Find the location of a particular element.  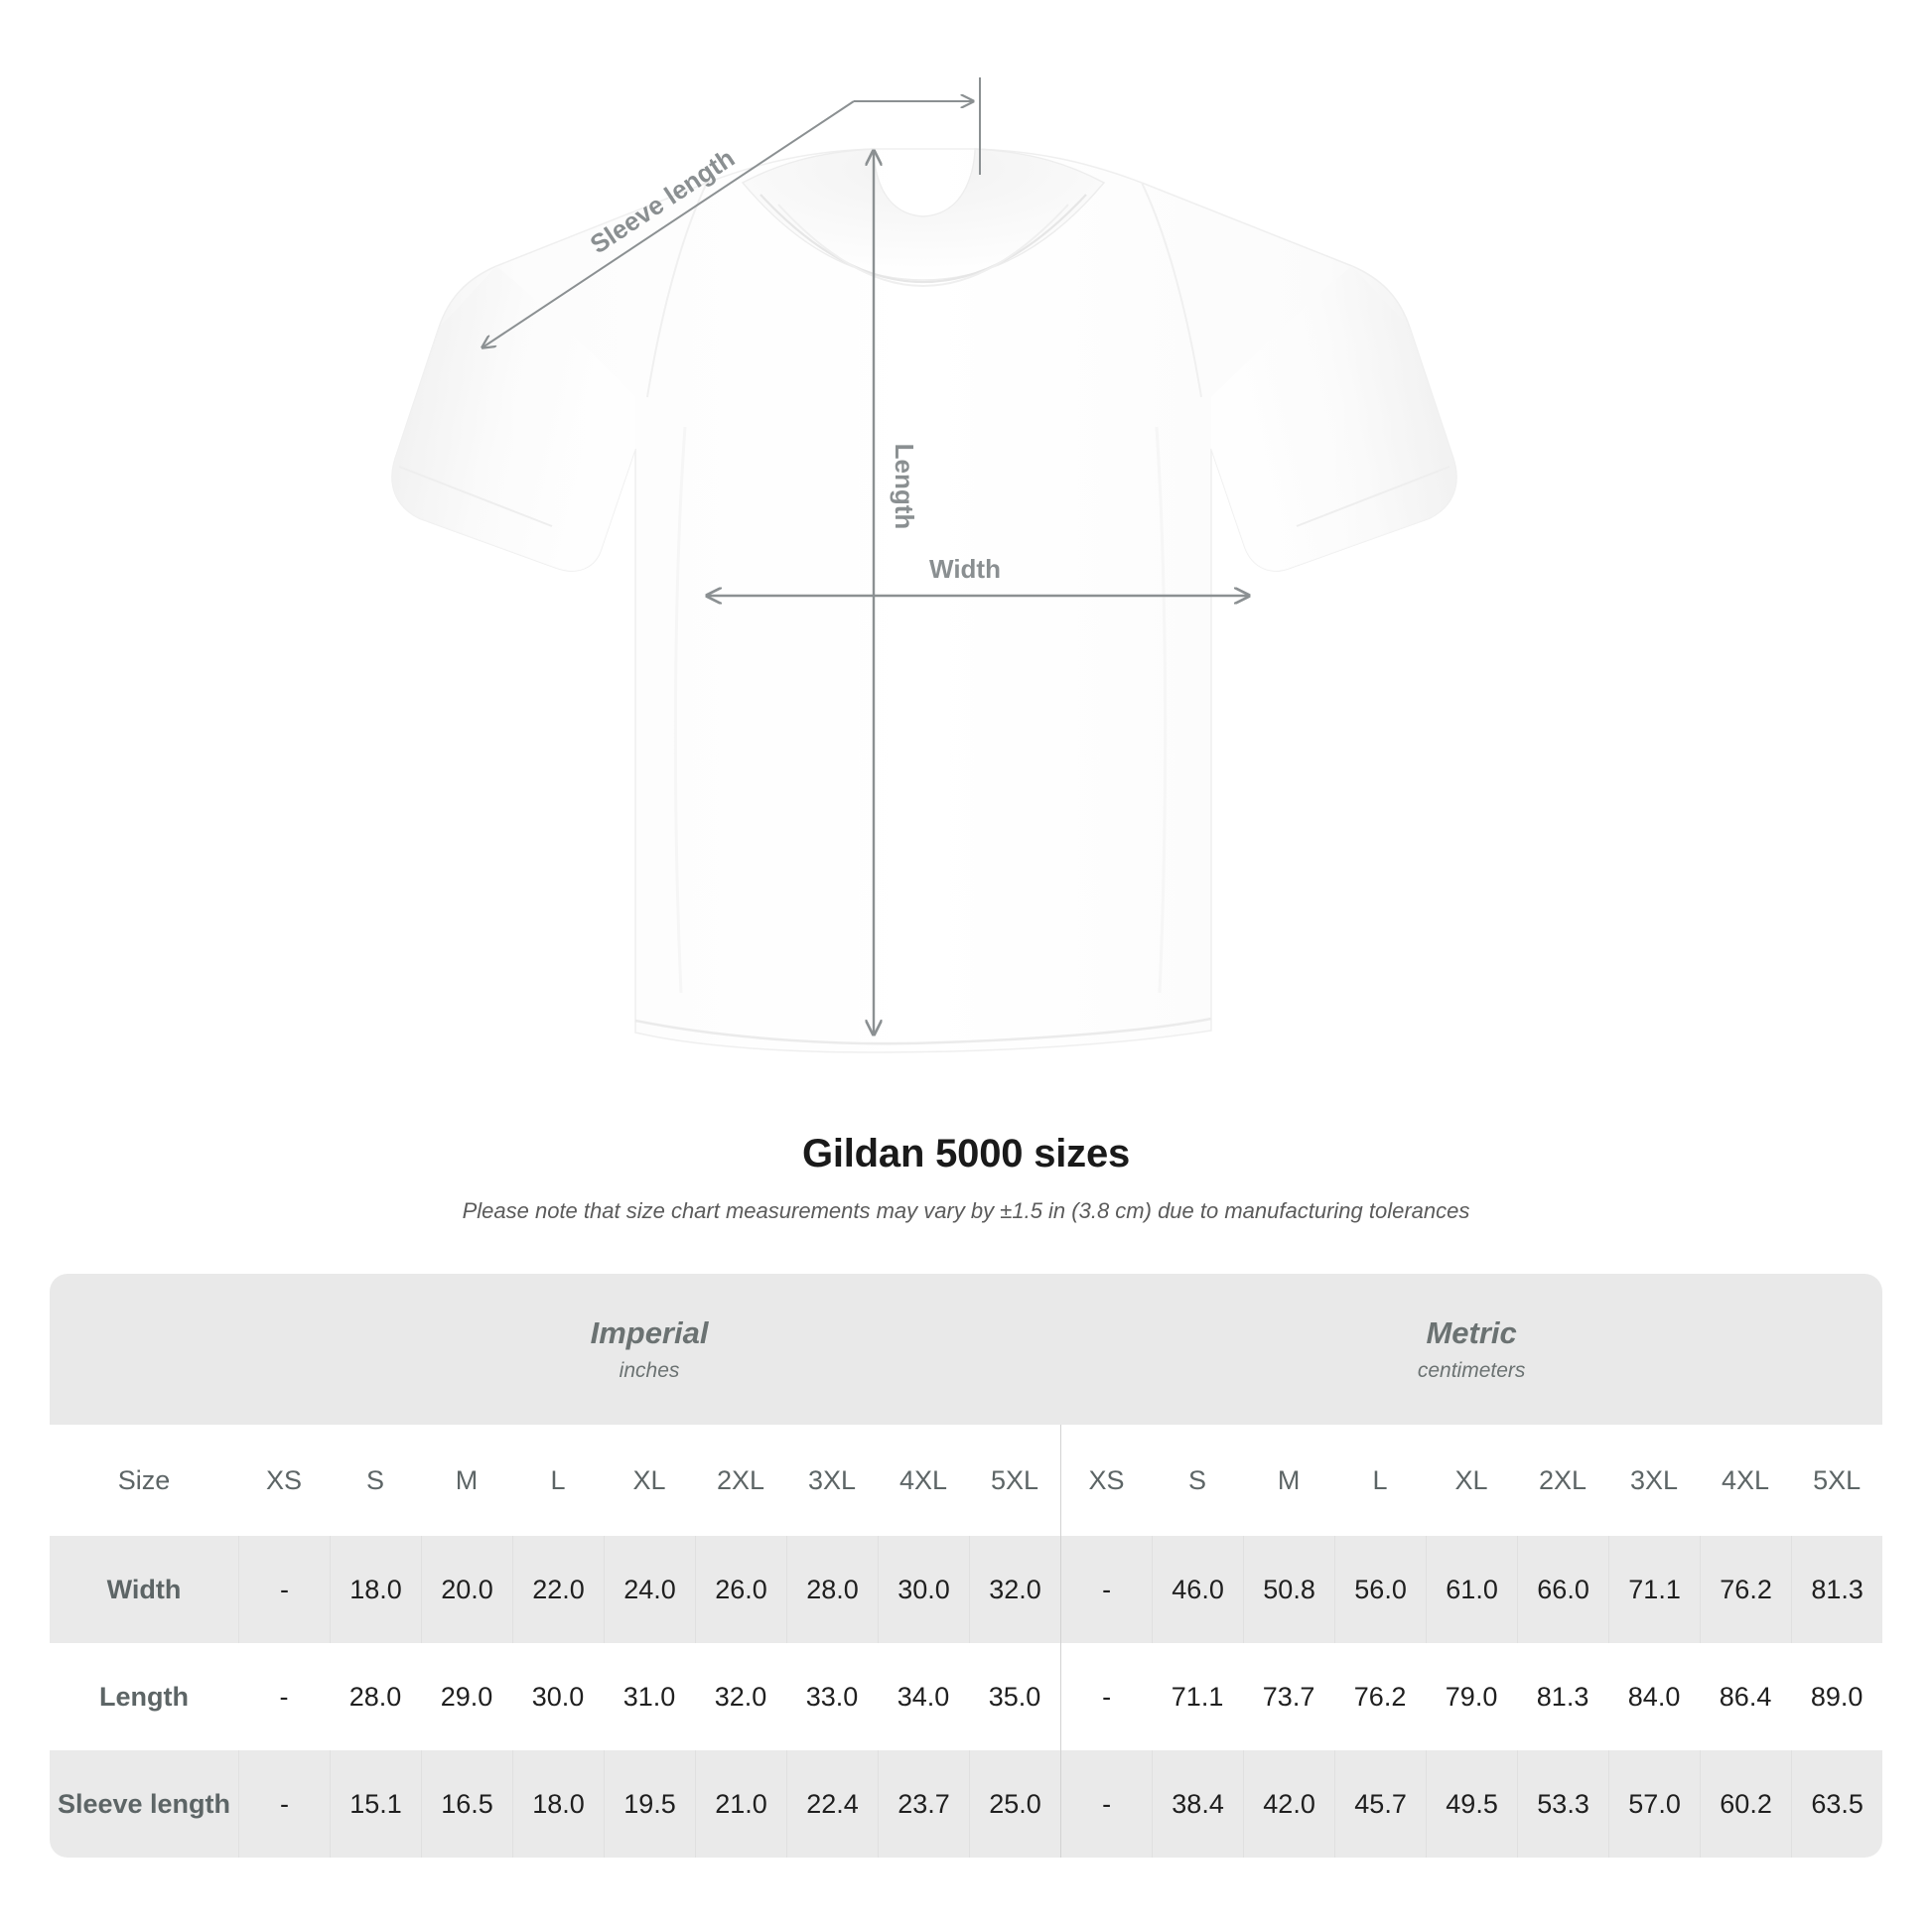

cell-imperial-4xl: 34.0 is located at coordinates (923, 1697).